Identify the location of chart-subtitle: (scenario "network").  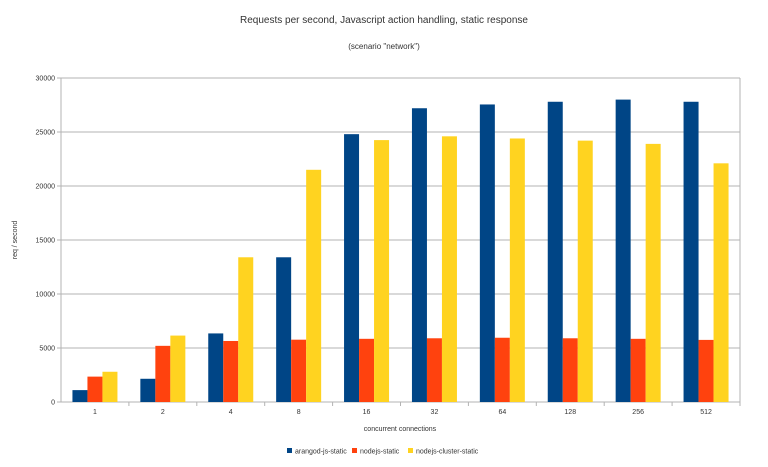
(384, 46).